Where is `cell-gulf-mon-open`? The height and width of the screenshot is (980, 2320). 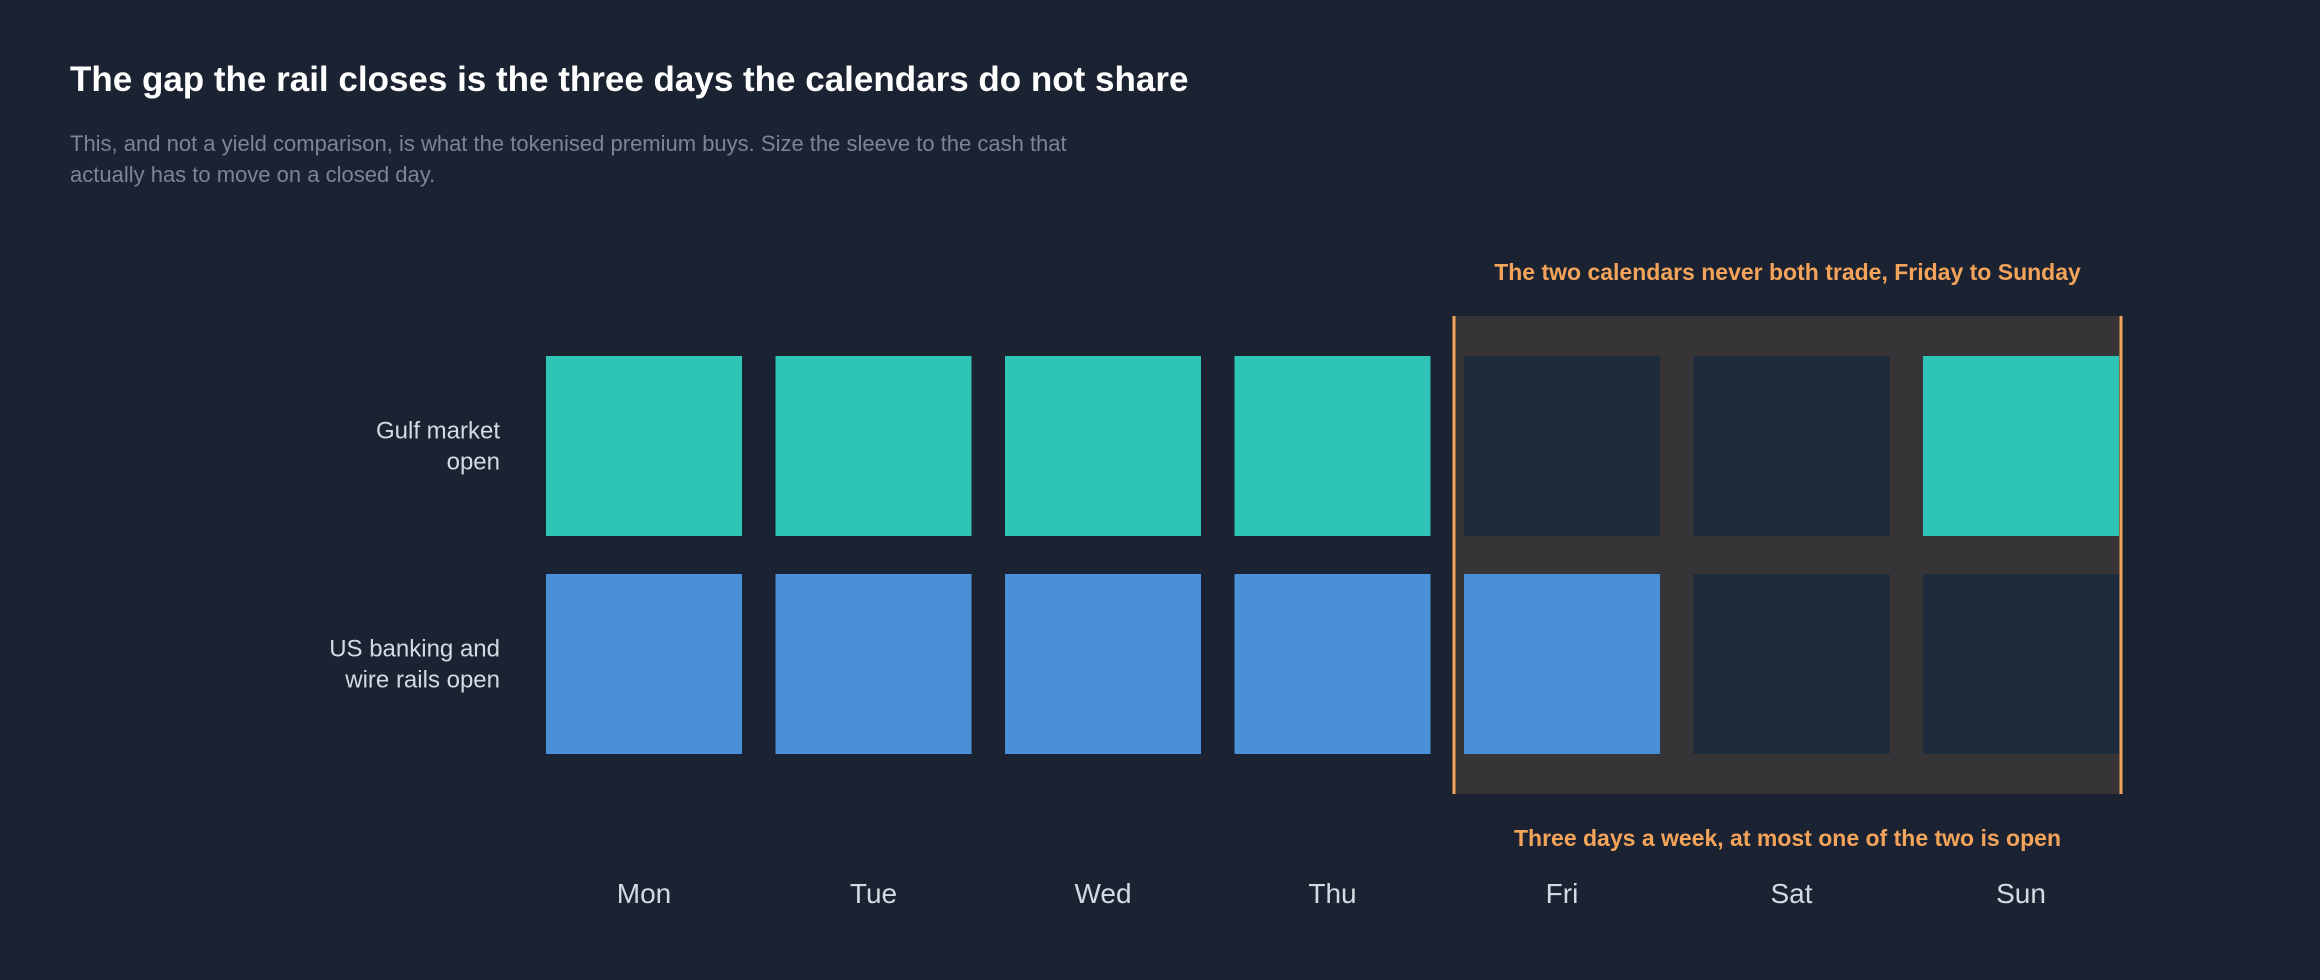 cell-gulf-mon-open is located at coordinates (644, 446).